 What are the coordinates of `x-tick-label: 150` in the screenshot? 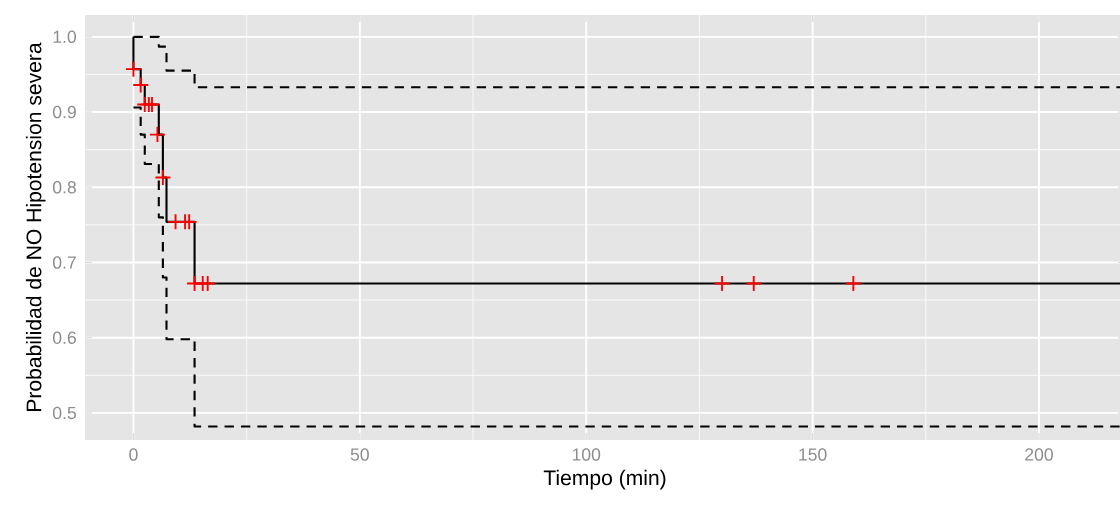 It's located at (813, 454).